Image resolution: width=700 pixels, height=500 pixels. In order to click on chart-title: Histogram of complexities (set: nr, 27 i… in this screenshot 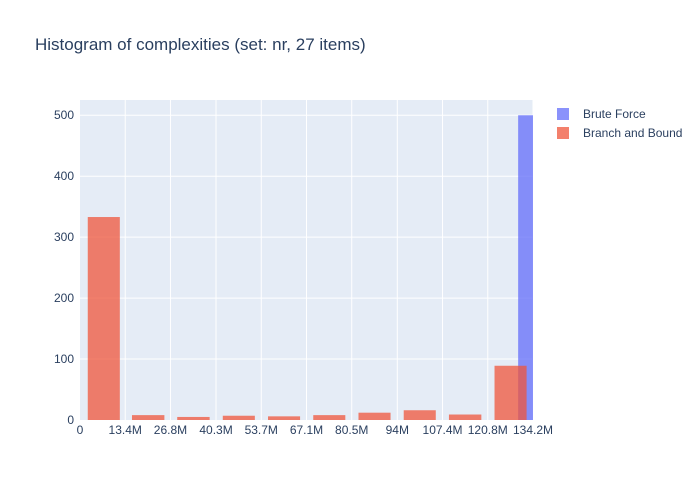, I will do `click(200, 44)`.